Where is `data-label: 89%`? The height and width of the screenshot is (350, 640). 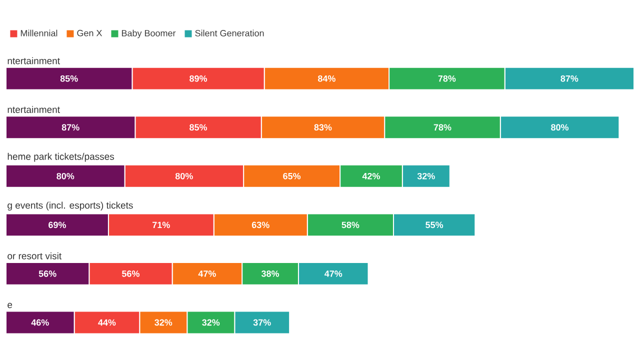
data-label: 89% is located at coordinates (199, 78).